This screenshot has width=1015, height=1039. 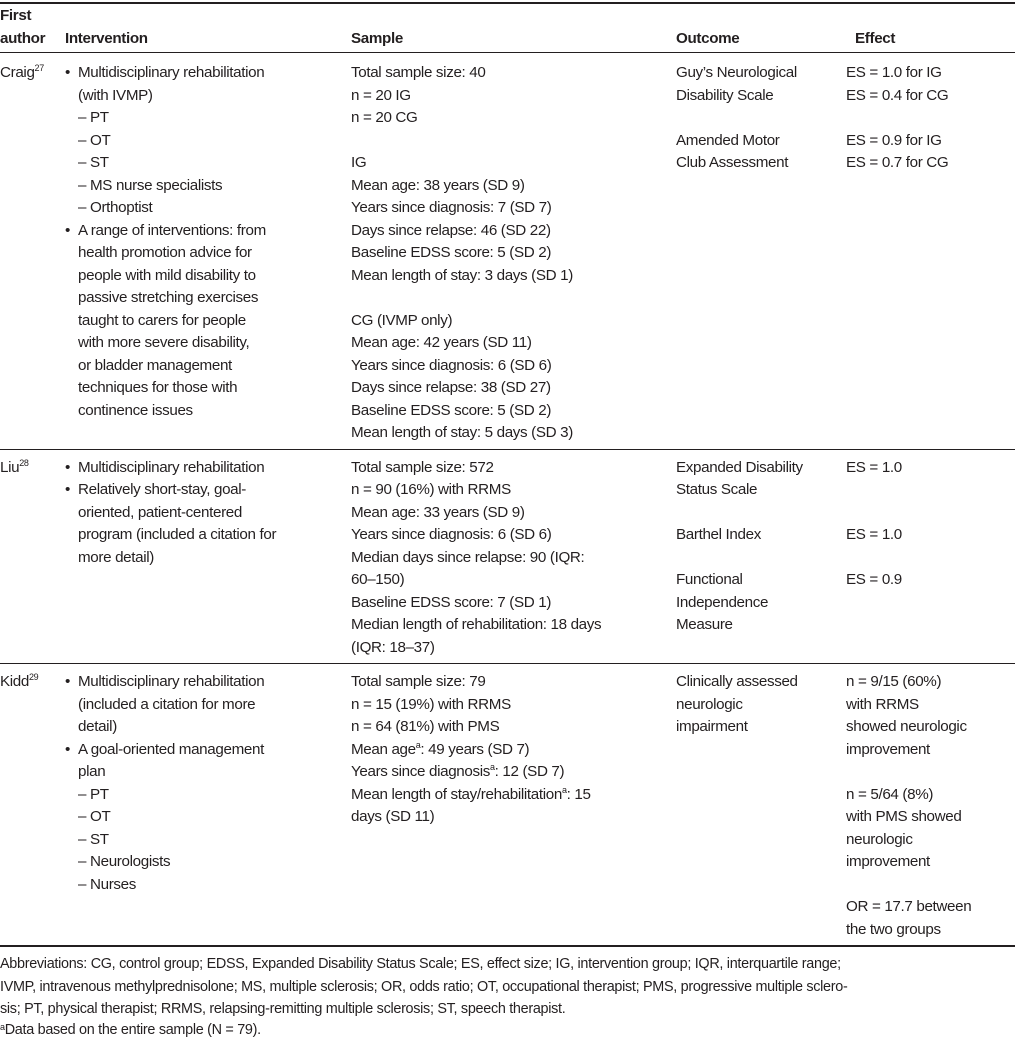 I want to click on sample-text: n = 90 (16%) with RRMS, so click(x=431, y=489).